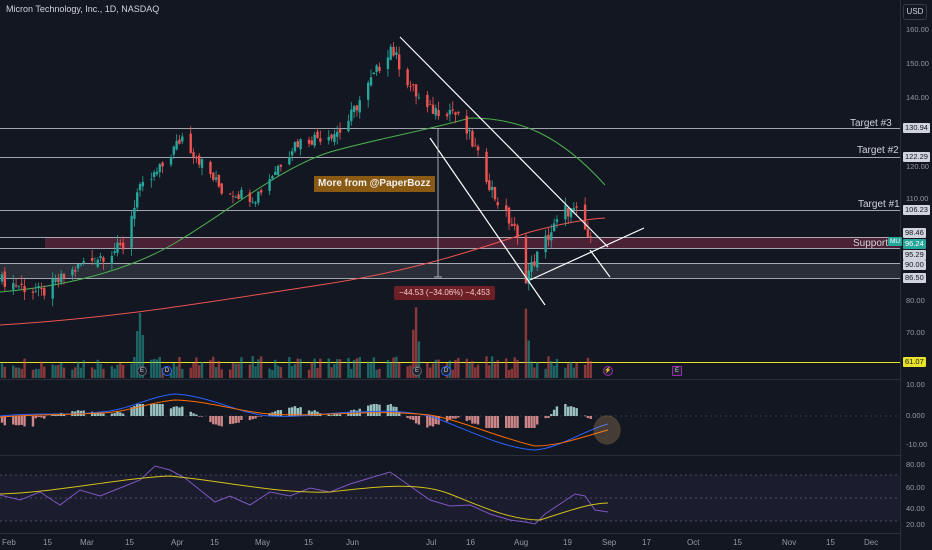 The height and width of the screenshot is (550, 932). Describe the element at coordinates (608, 371) in the screenshot. I see `split-marker: ⚡` at that location.